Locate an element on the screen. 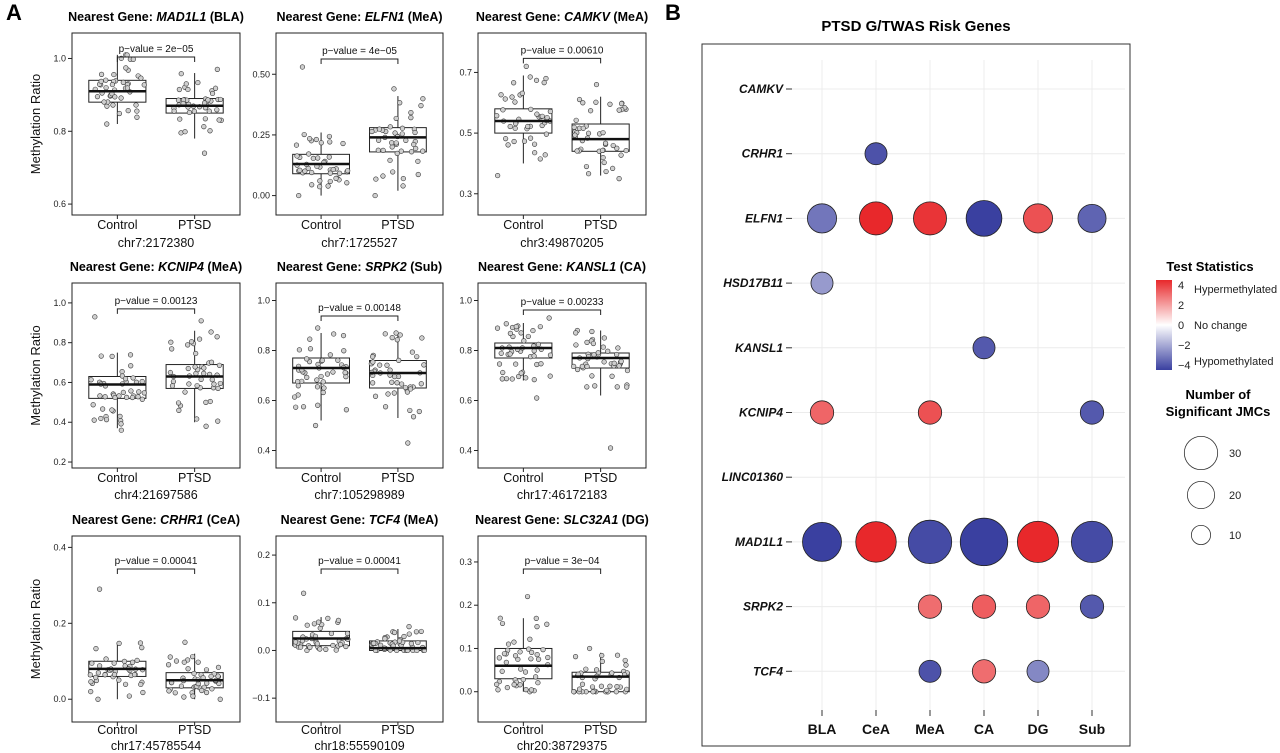  panel-a-label: A is located at coordinates (14, 12).